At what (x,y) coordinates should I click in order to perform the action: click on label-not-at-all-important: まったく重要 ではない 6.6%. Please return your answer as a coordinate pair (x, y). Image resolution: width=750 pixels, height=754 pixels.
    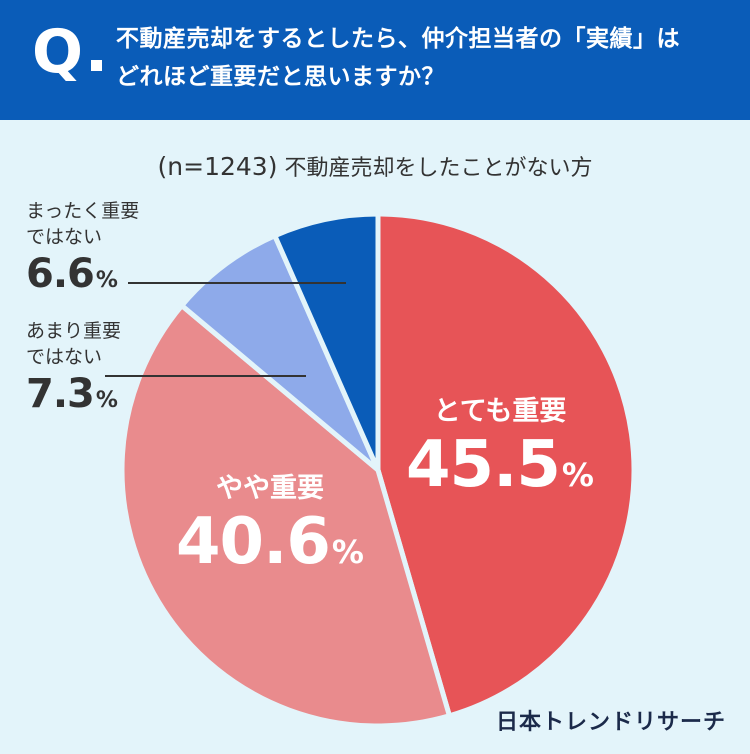
    Looking at the image, I should click on (82, 248).